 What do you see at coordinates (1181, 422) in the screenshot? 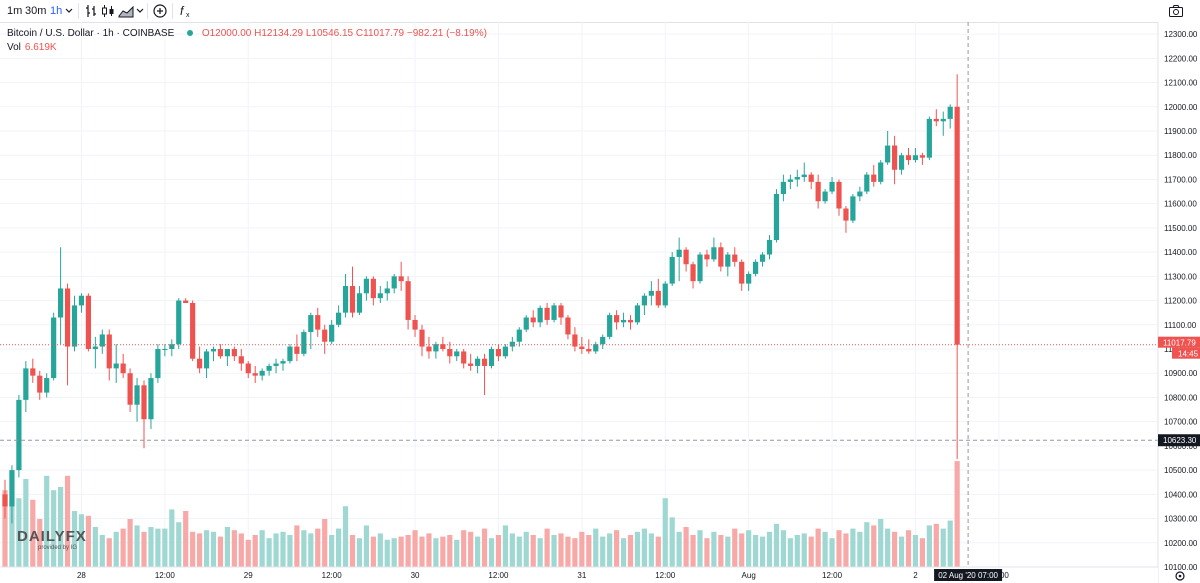
I see `price-tick-label: 10700.00` at bounding box center [1181, 422].